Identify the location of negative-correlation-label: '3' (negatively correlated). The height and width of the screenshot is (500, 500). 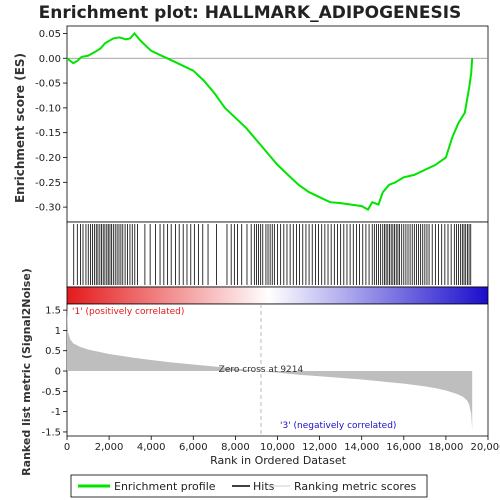
(338, 426).